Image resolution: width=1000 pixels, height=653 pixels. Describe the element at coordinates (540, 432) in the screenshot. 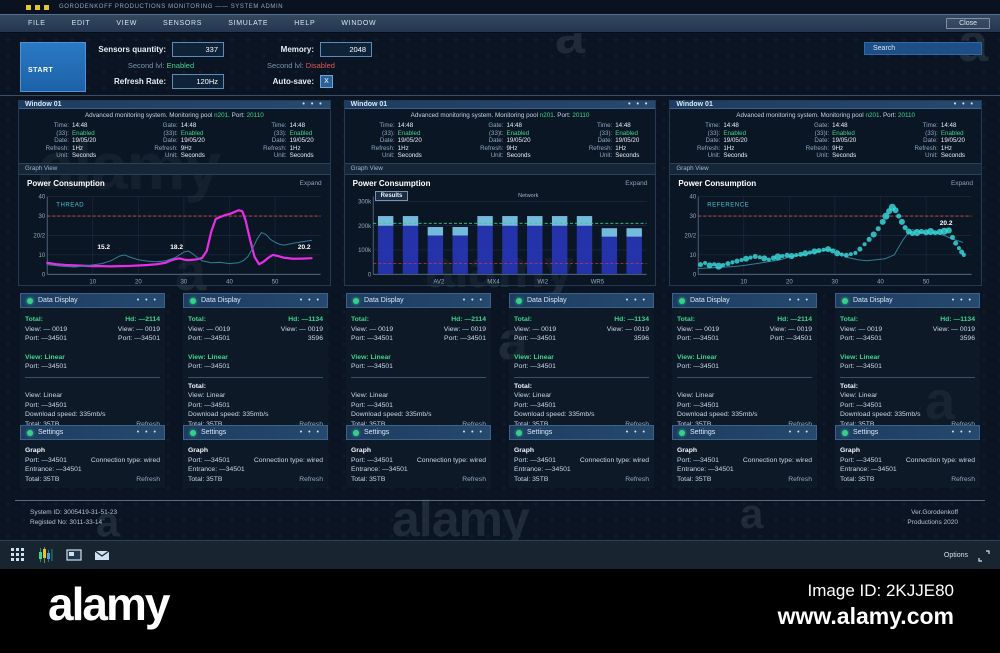

I see `settings-title: Settings` at that location.